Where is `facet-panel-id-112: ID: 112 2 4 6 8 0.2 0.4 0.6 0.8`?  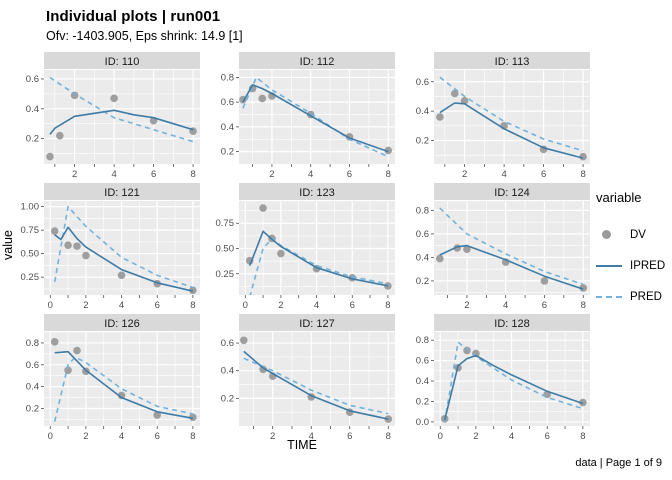
facet-panel-id-112: ID: 112 2 4 6 8 0.2 0.4 0.6 0.8 is located at coordinates (308, 116).